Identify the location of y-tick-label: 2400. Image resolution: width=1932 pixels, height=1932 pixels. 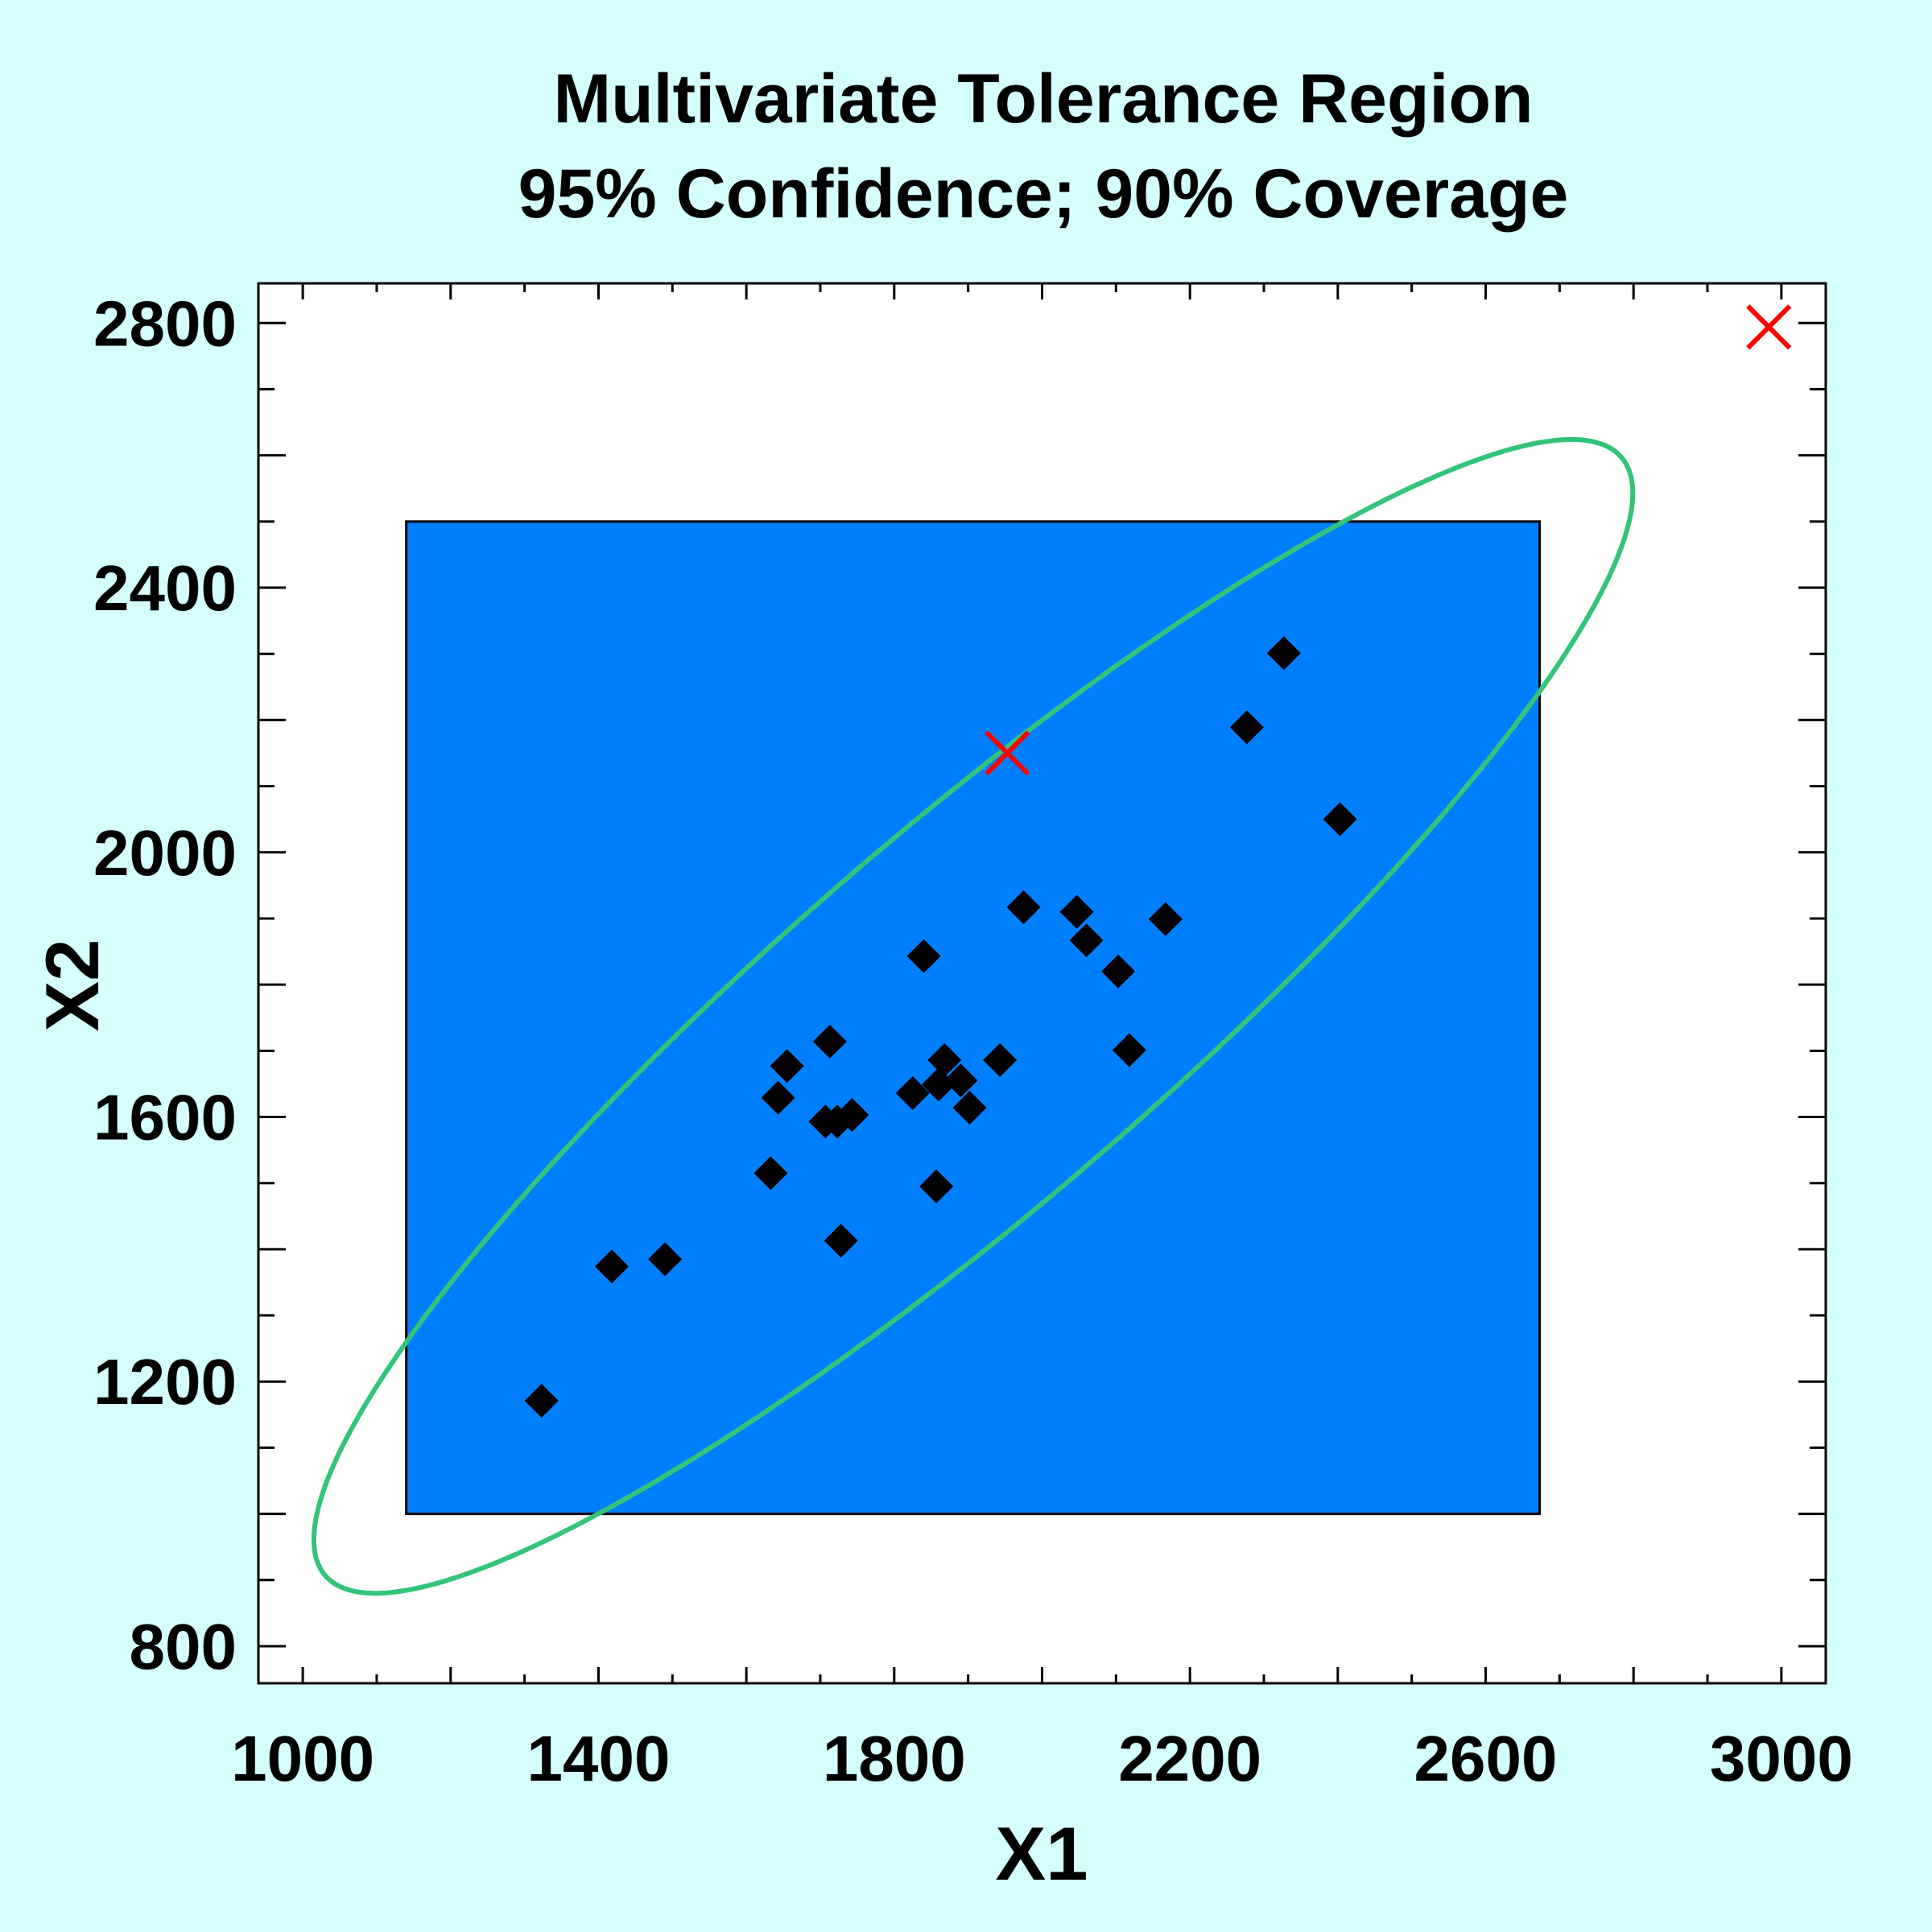
(165, 588).